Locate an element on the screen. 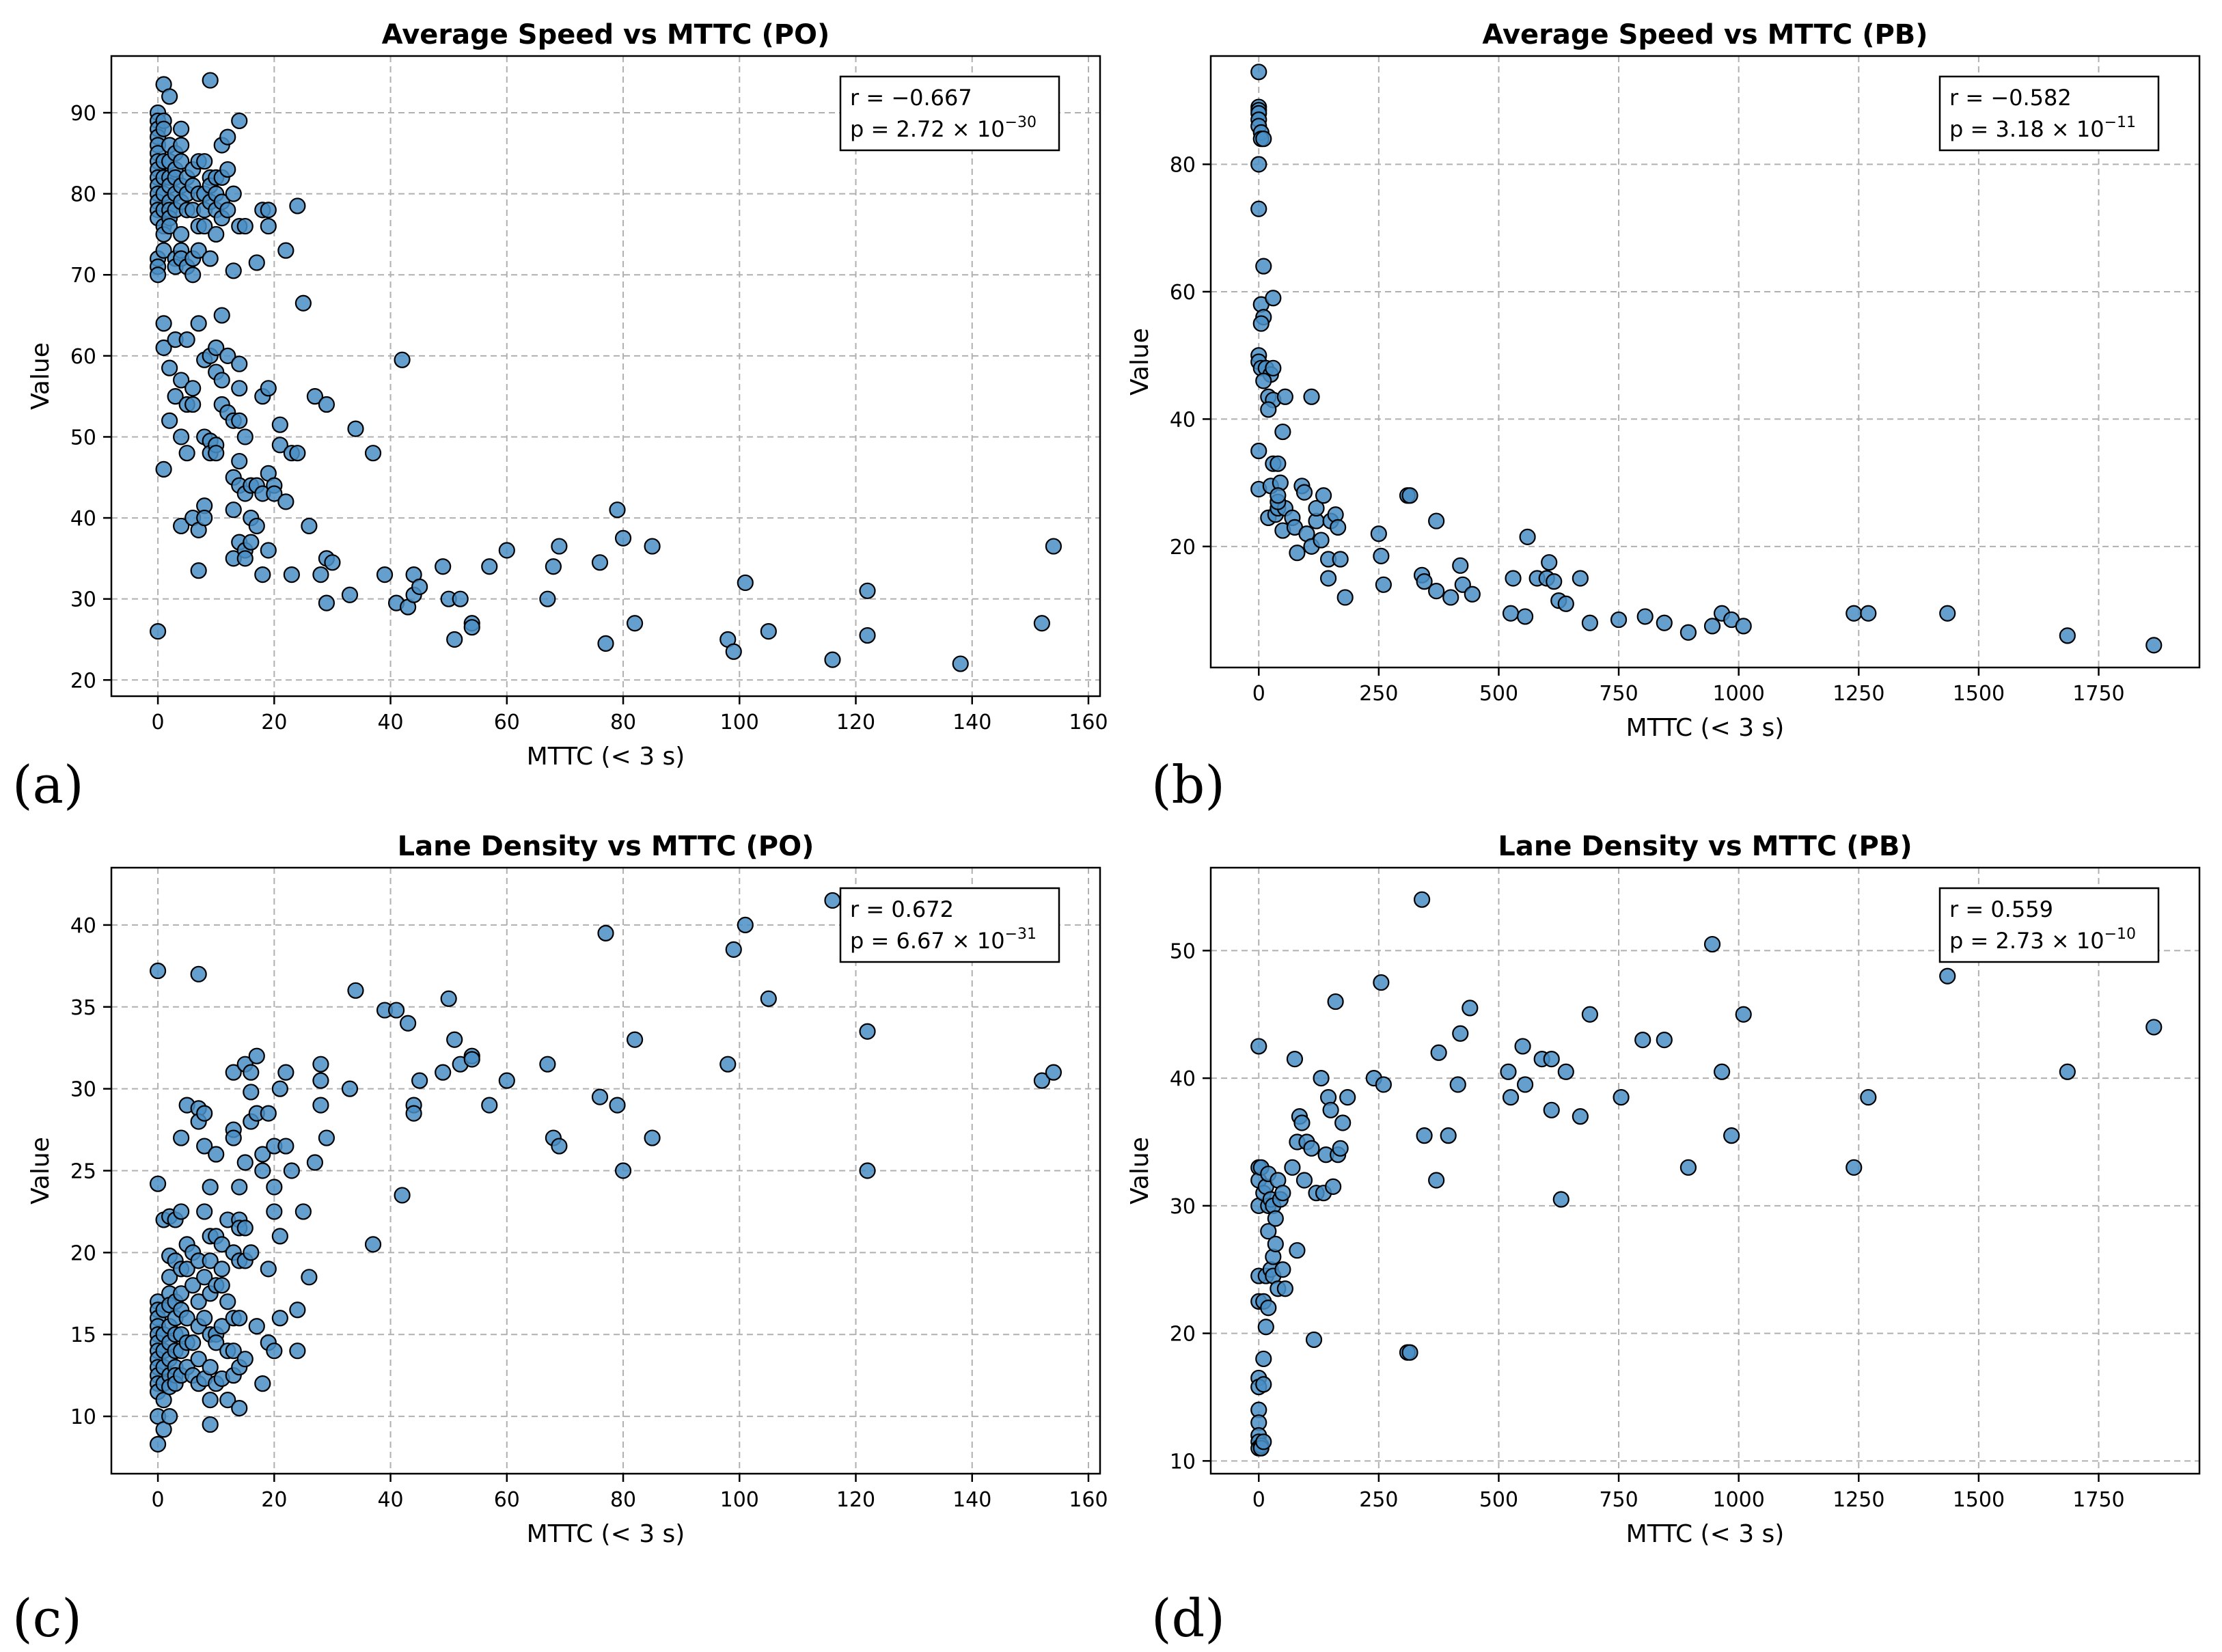 The width and height of the screenshot is (2222, 1652). chart-c-x-tick-label: 60 is located at coordinates (507, 1500).